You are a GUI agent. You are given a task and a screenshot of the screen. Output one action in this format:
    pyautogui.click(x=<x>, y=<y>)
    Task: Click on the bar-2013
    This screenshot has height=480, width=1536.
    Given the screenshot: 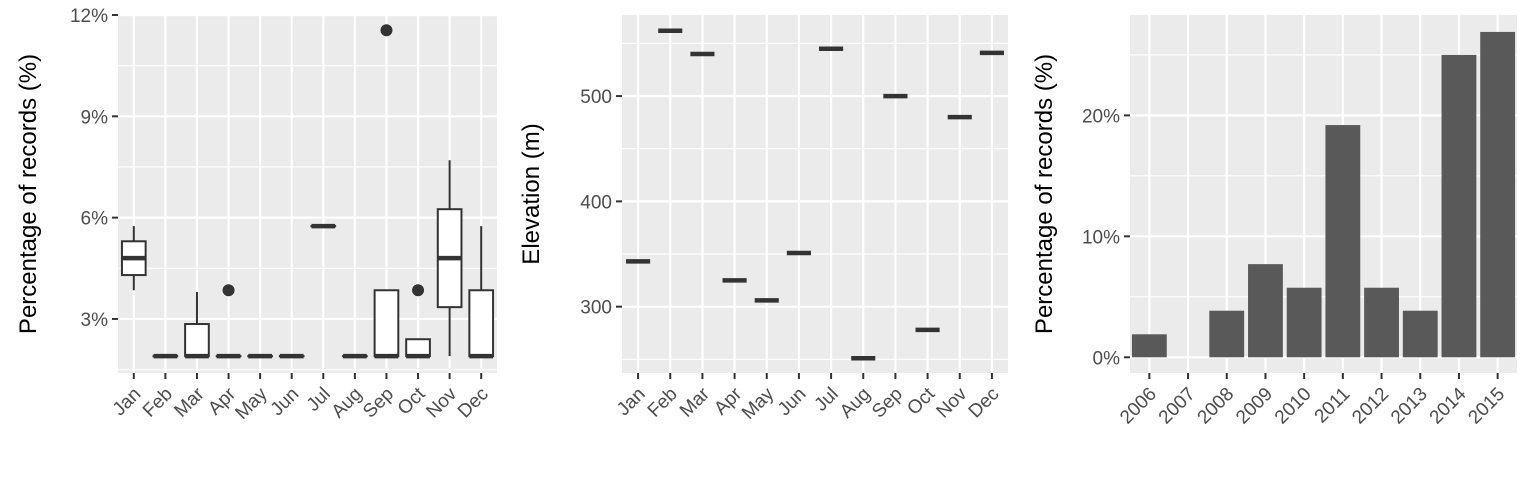 What is the action you would take?
    pyautogui.click(x=1420, y=334)
    